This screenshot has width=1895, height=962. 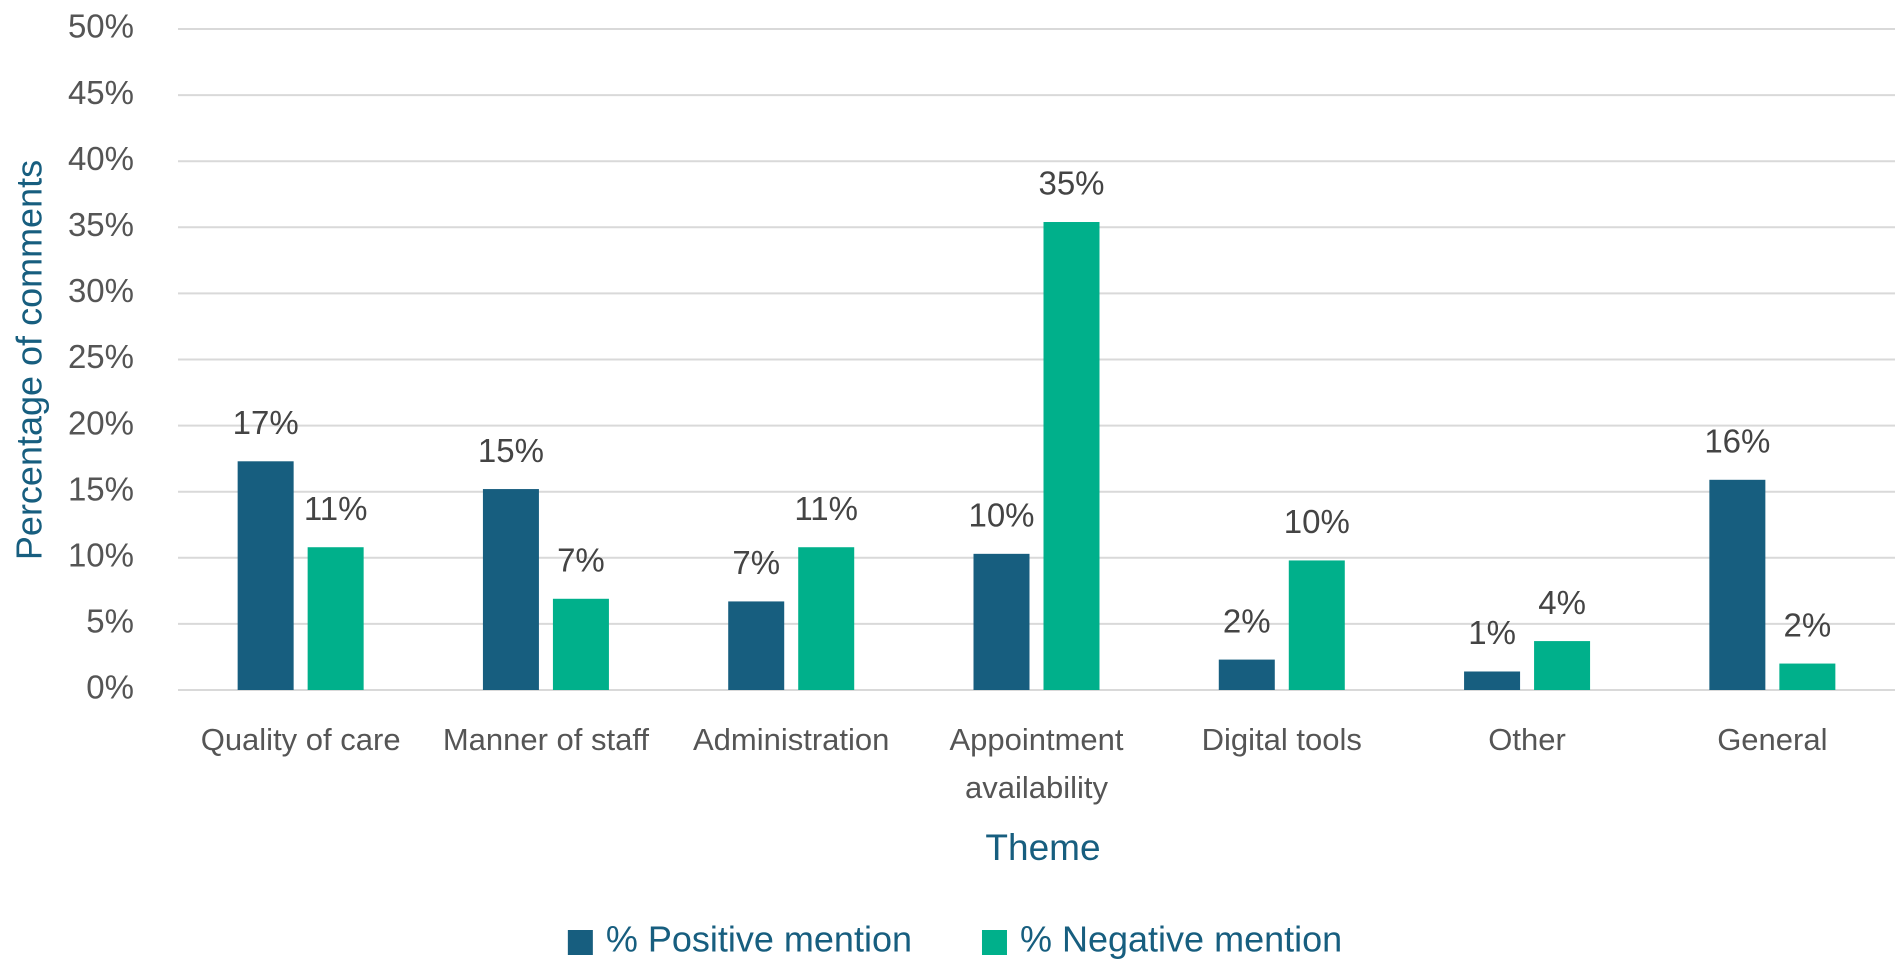 What do you see at coordinates (101, 290) in the screenshot?
I see `y-tick-label: 30%` at bounding box center [101, 290].